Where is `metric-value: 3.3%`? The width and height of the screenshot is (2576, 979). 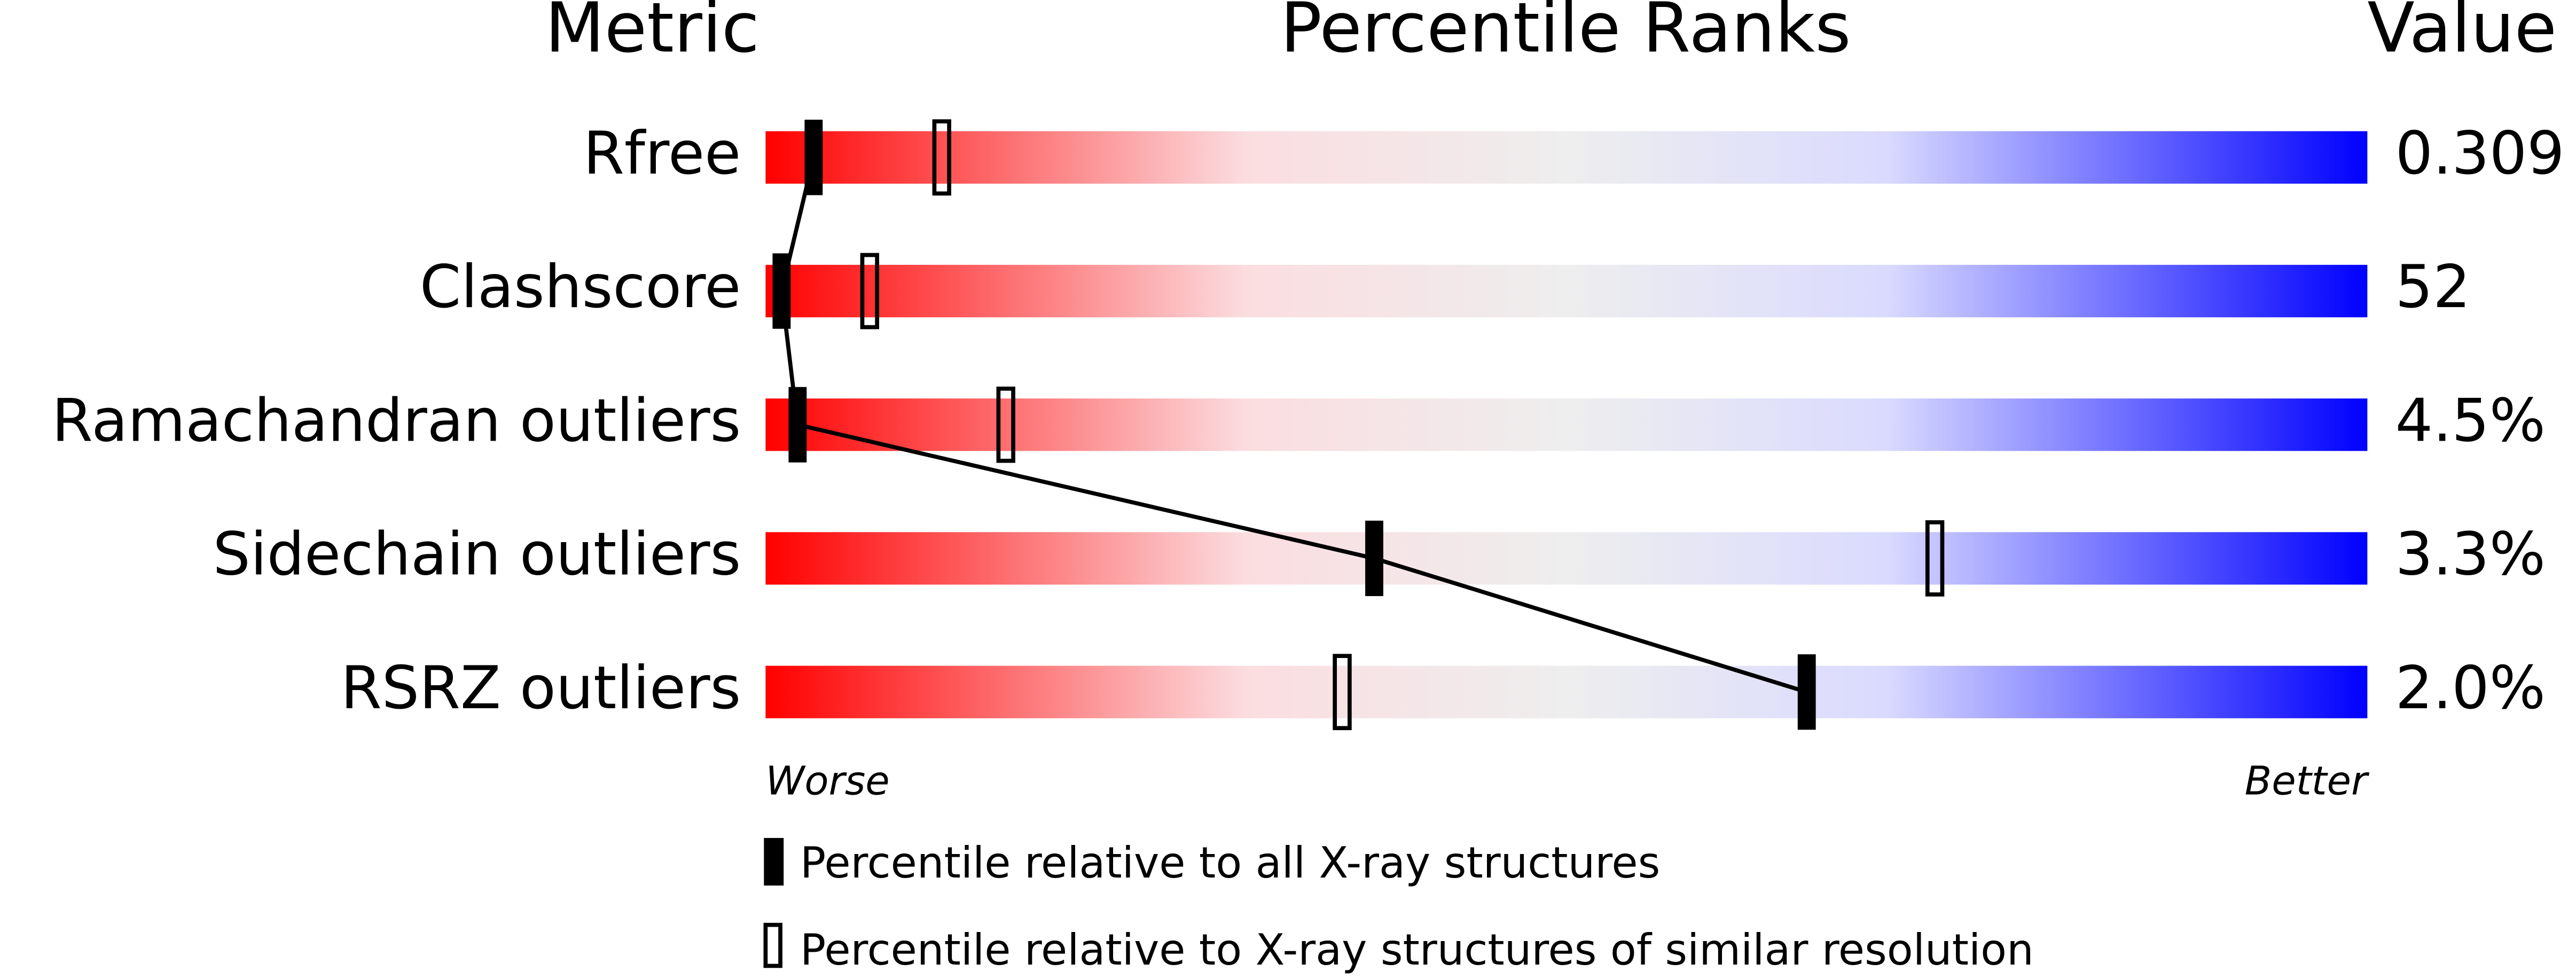 metric-value: 3.3% is located at coordinates (2470, 554).